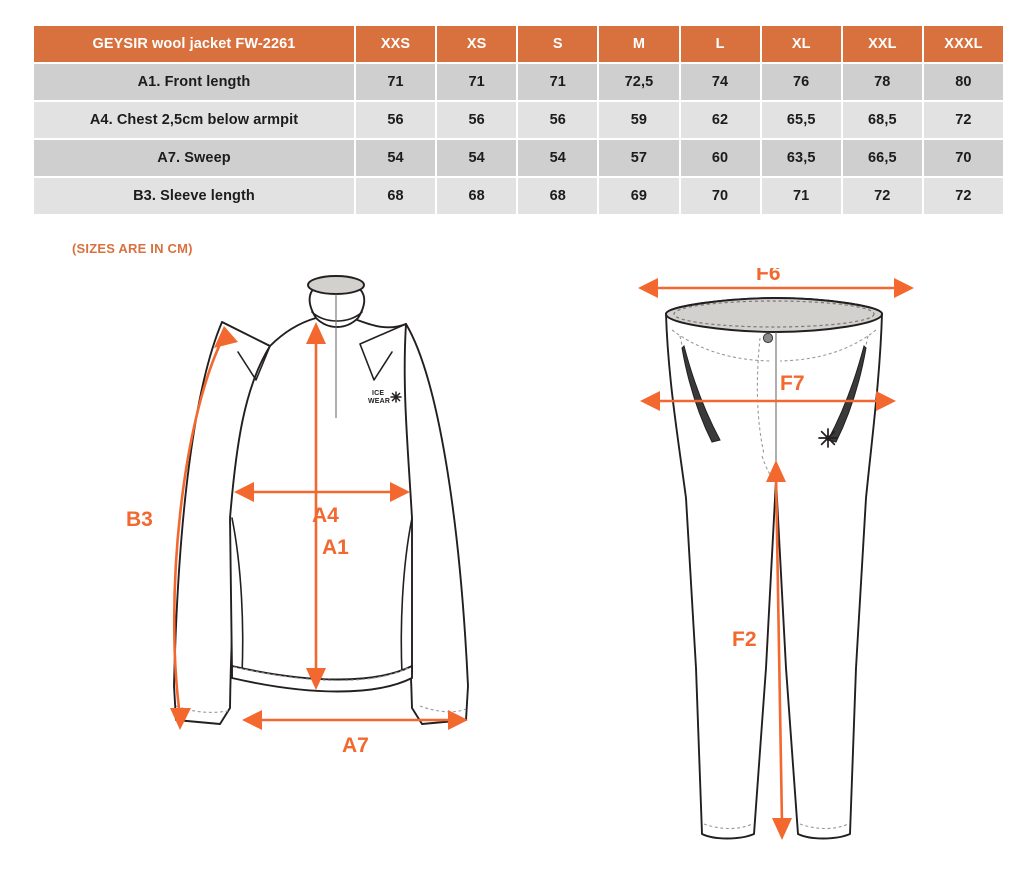 This screenshot has height=889, width=1034. I want to click on measure-a7-arrowhead-left, so click(252, 720).